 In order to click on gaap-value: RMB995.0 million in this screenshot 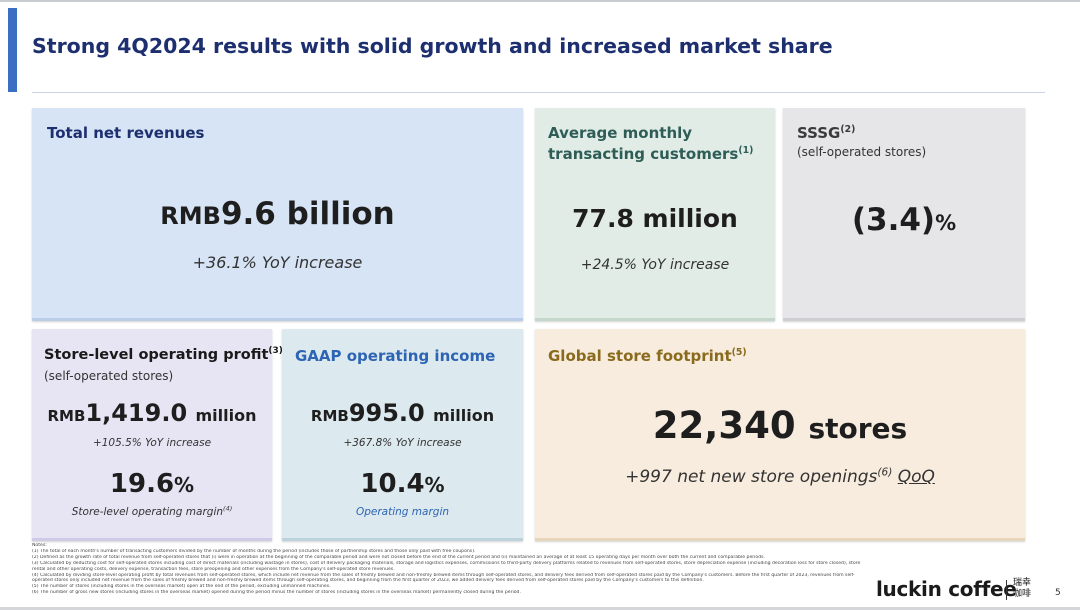, I will do `click(402, 413)`.